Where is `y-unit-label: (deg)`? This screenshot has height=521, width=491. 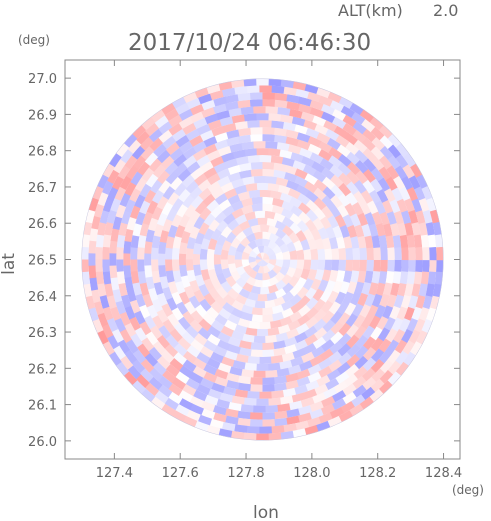 y-unit-label: (deg) is located at coordinates (34, 40).